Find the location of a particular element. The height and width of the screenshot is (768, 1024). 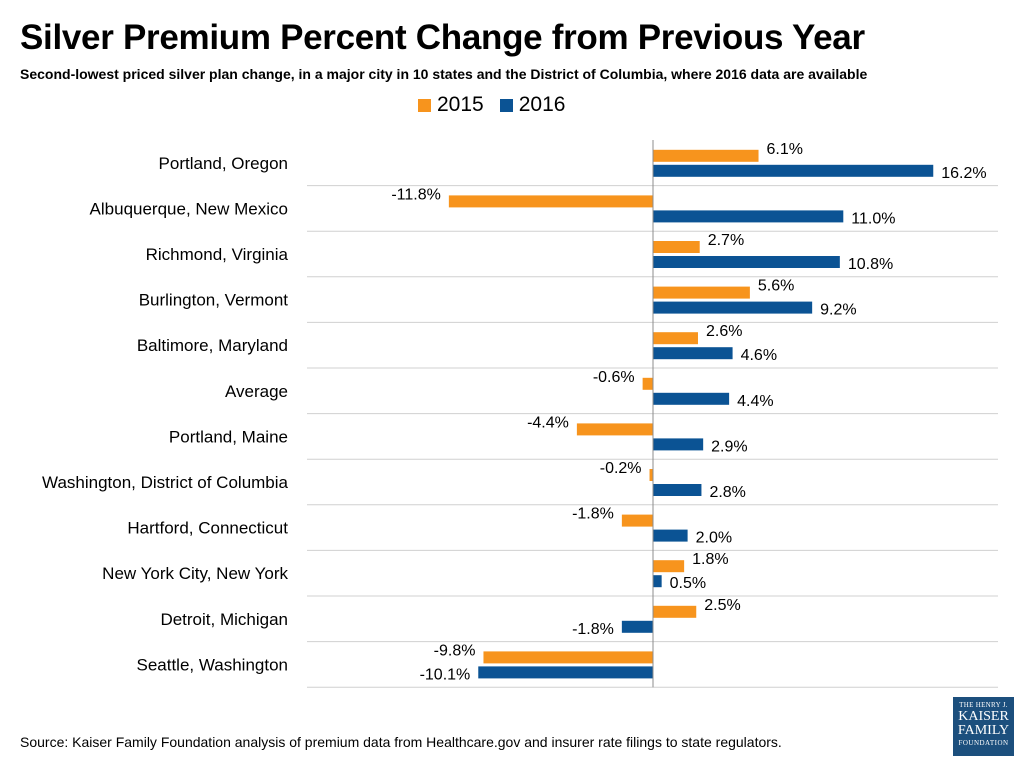

data-label-2015: -4.4% is located at coordinates (548, 422).